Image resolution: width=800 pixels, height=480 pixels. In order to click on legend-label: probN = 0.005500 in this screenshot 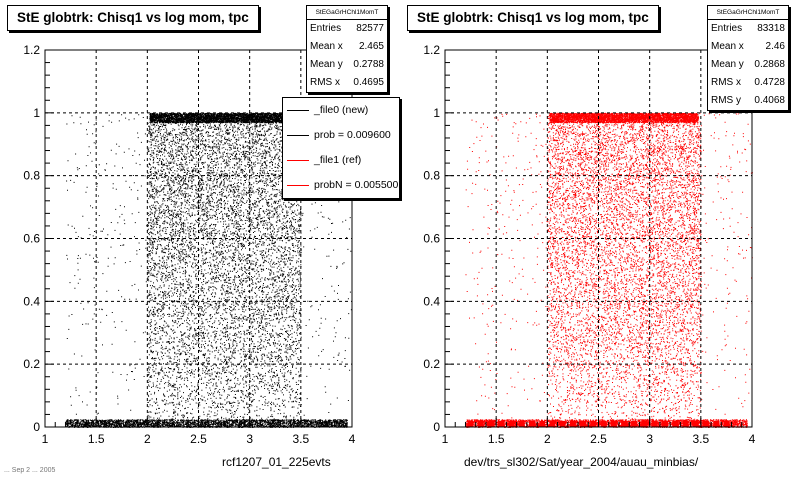, I will do `click(356, 185)`.